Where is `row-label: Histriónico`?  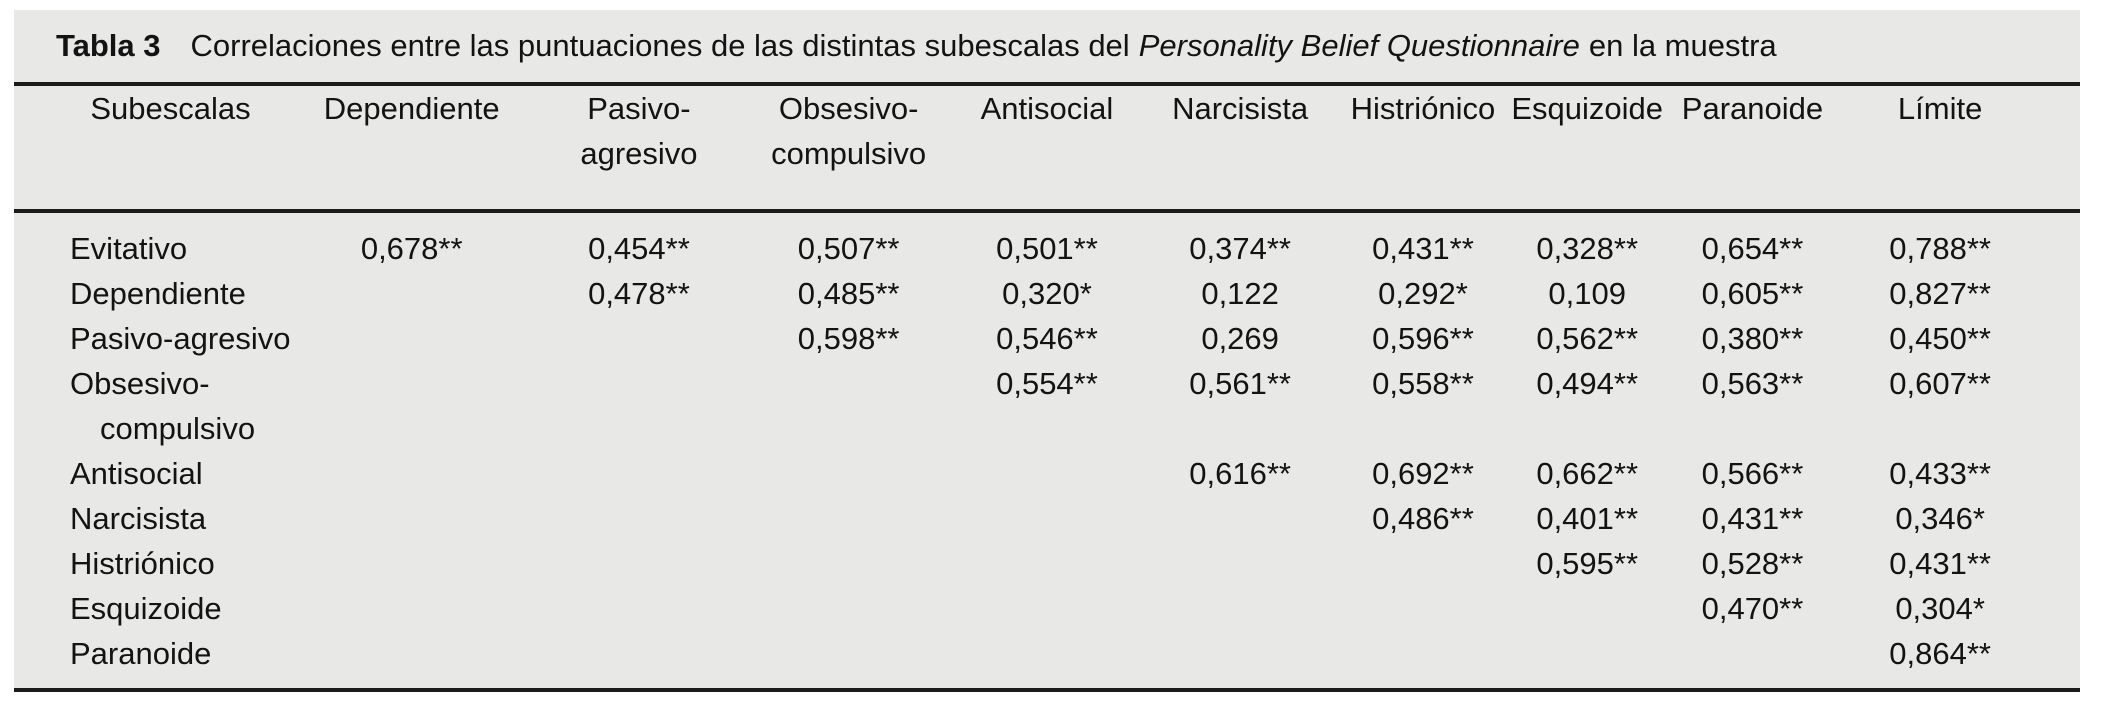
row-label: Histriónico is located at coordinates (142, 563).